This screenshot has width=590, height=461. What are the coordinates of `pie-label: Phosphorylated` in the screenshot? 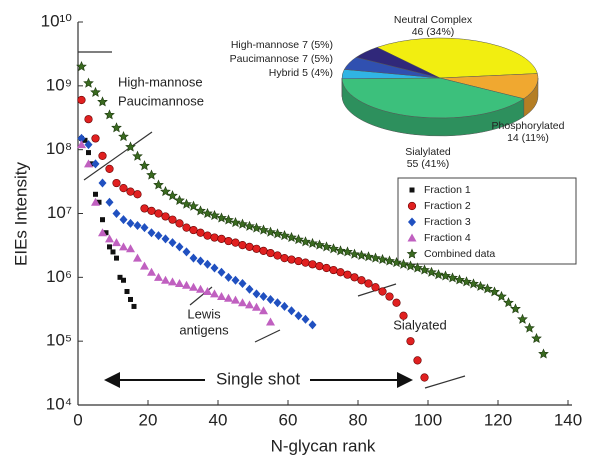 It's located at (528, 126).